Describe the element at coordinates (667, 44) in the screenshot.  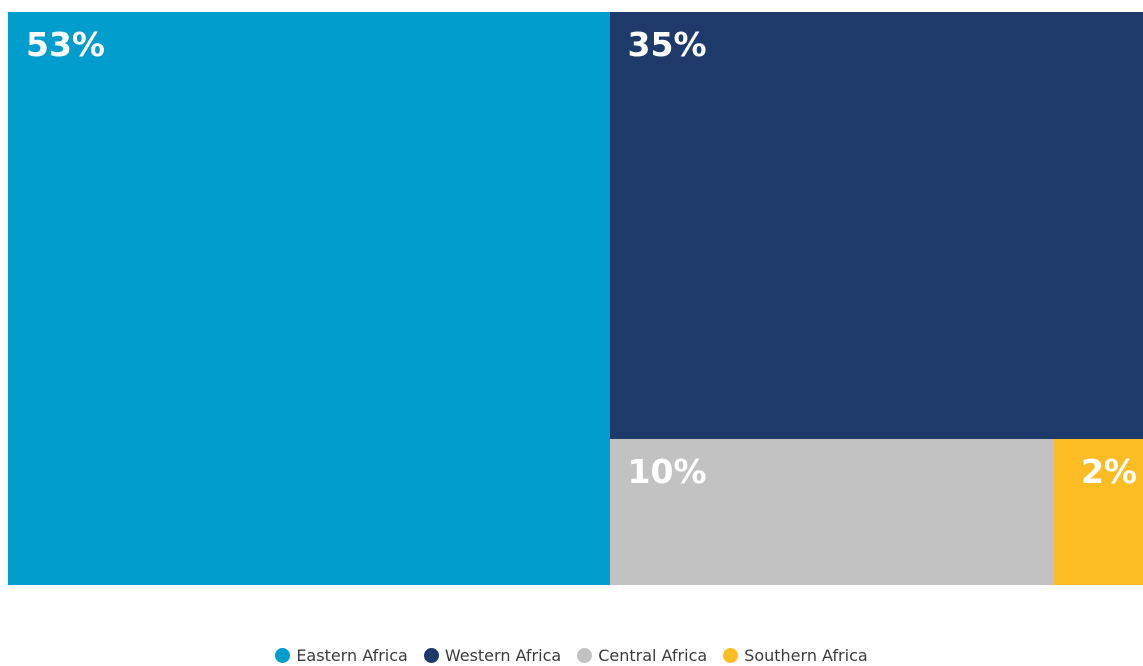
I see `data-label-western-africa: 35%` at that location.